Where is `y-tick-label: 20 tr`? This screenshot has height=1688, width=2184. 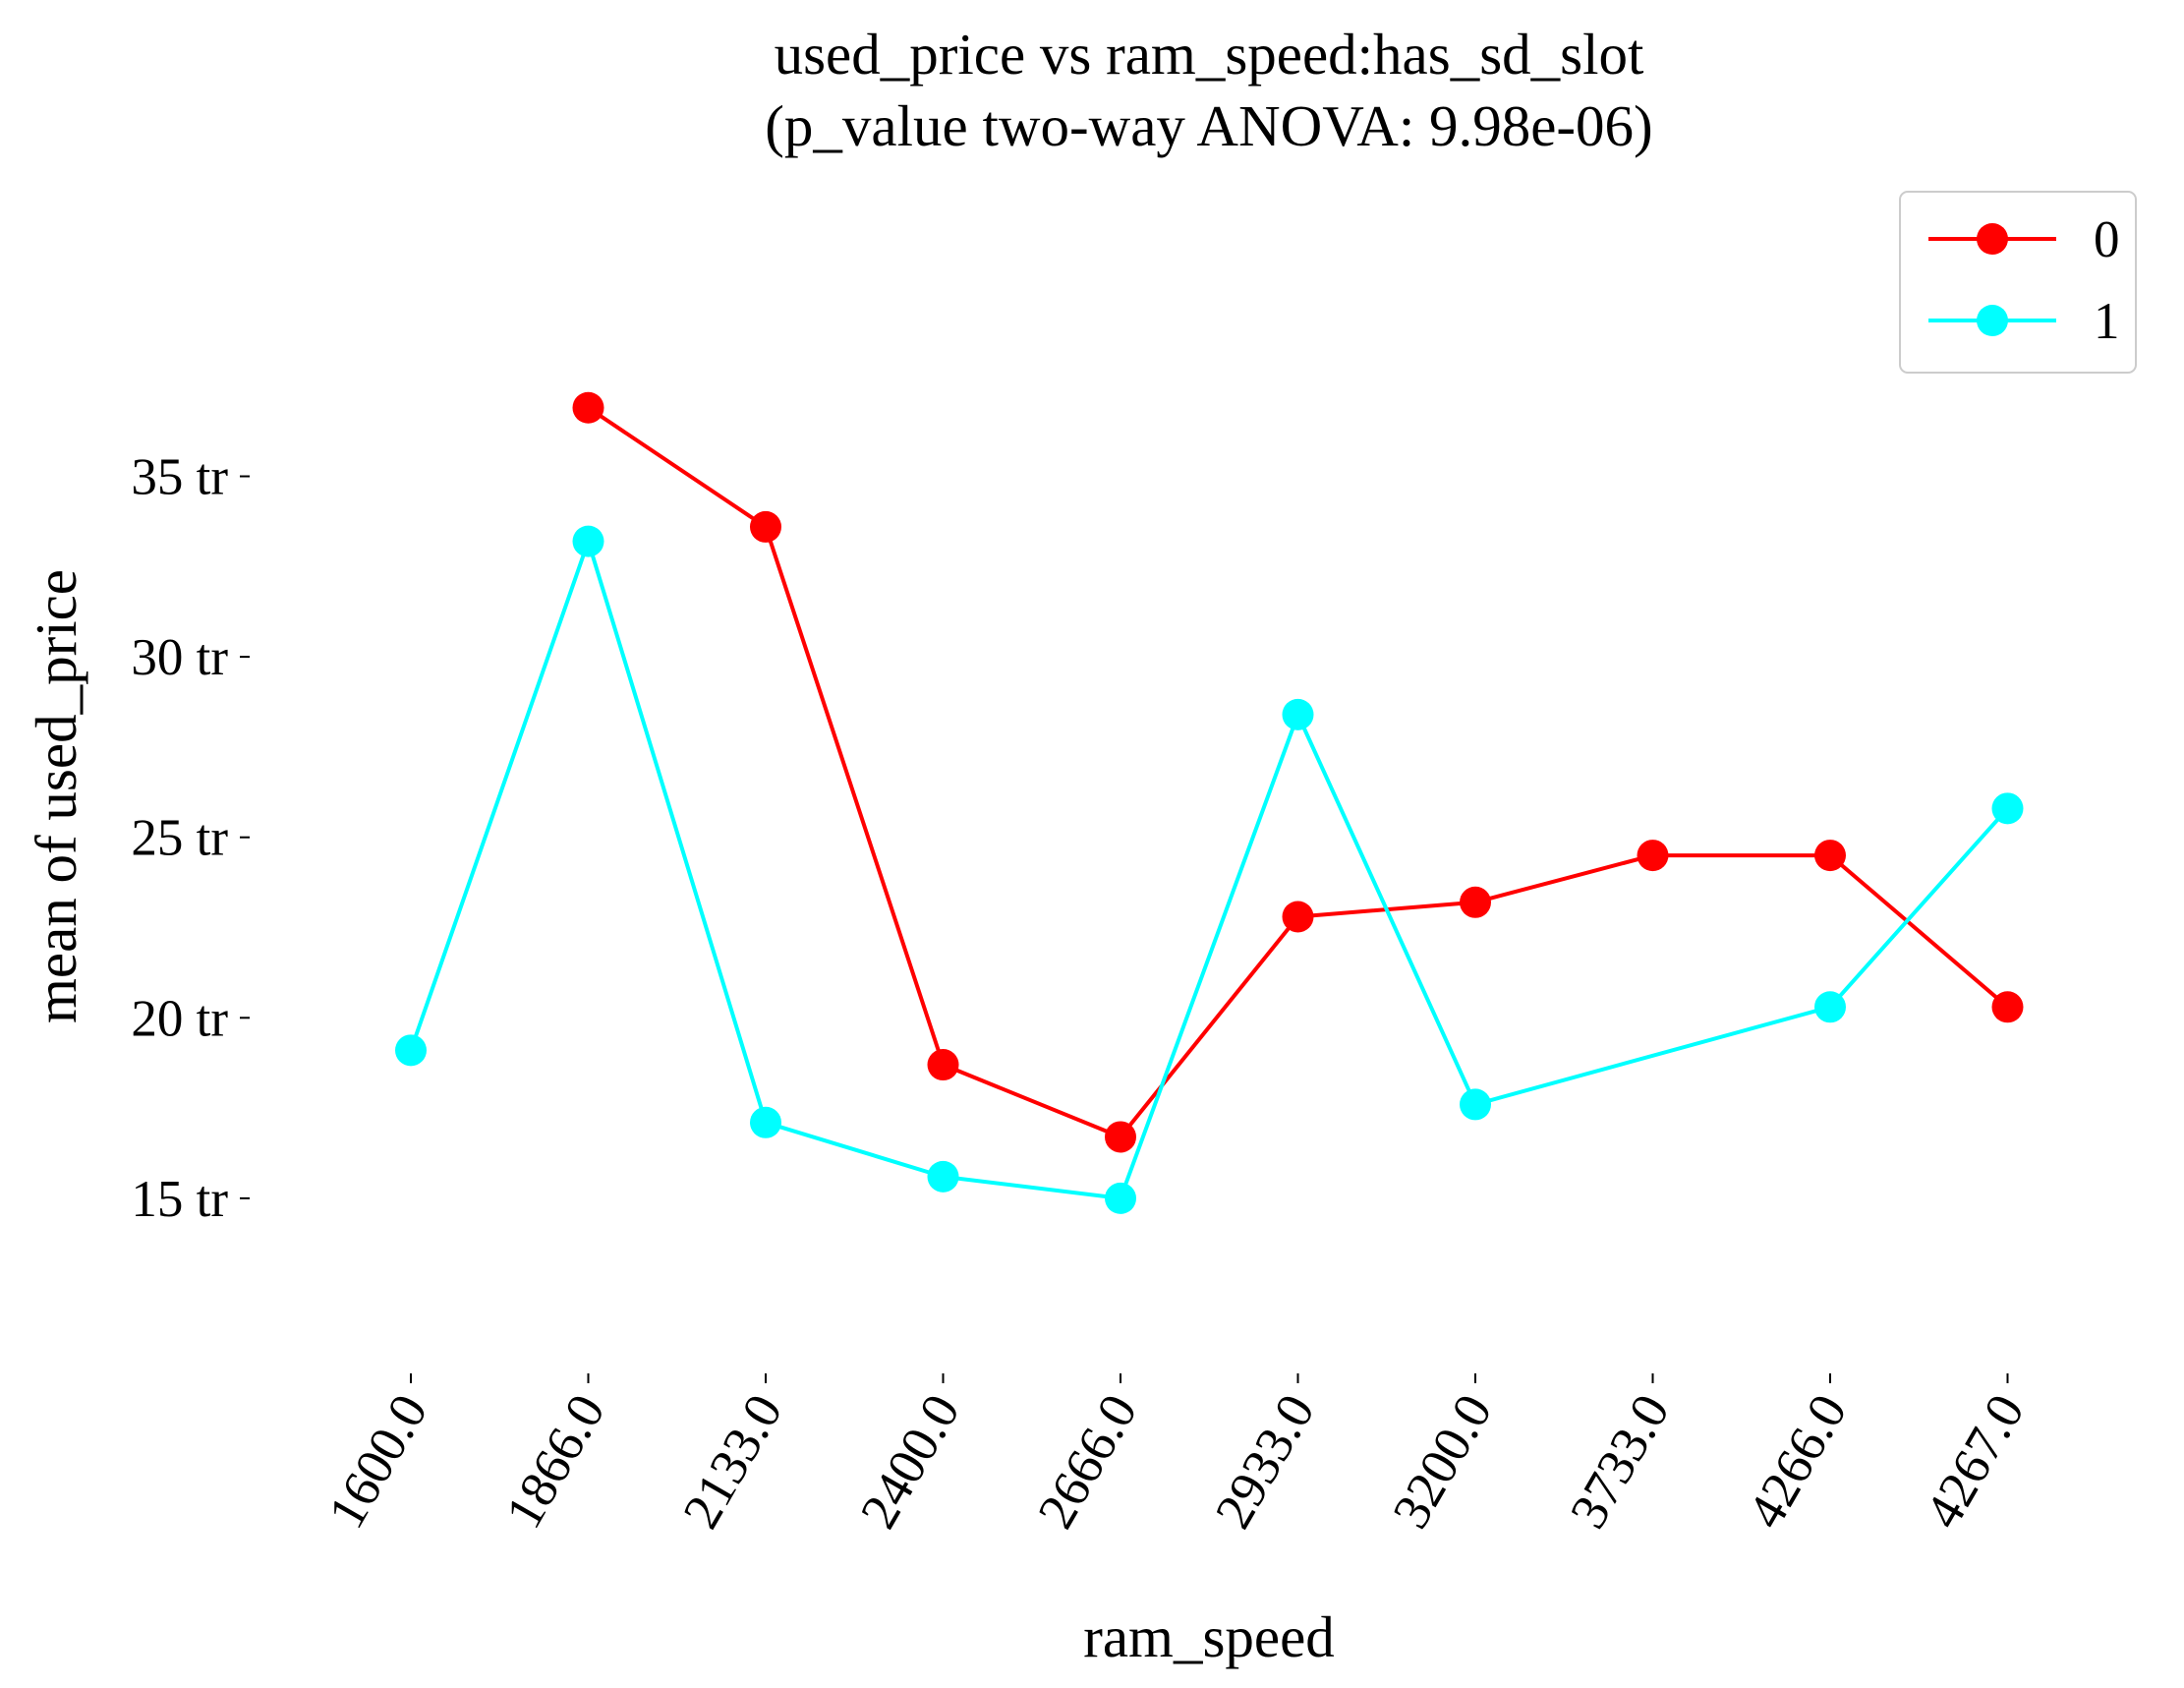 y-tick-label: 20 tr is located at coordinates (179, 1018).